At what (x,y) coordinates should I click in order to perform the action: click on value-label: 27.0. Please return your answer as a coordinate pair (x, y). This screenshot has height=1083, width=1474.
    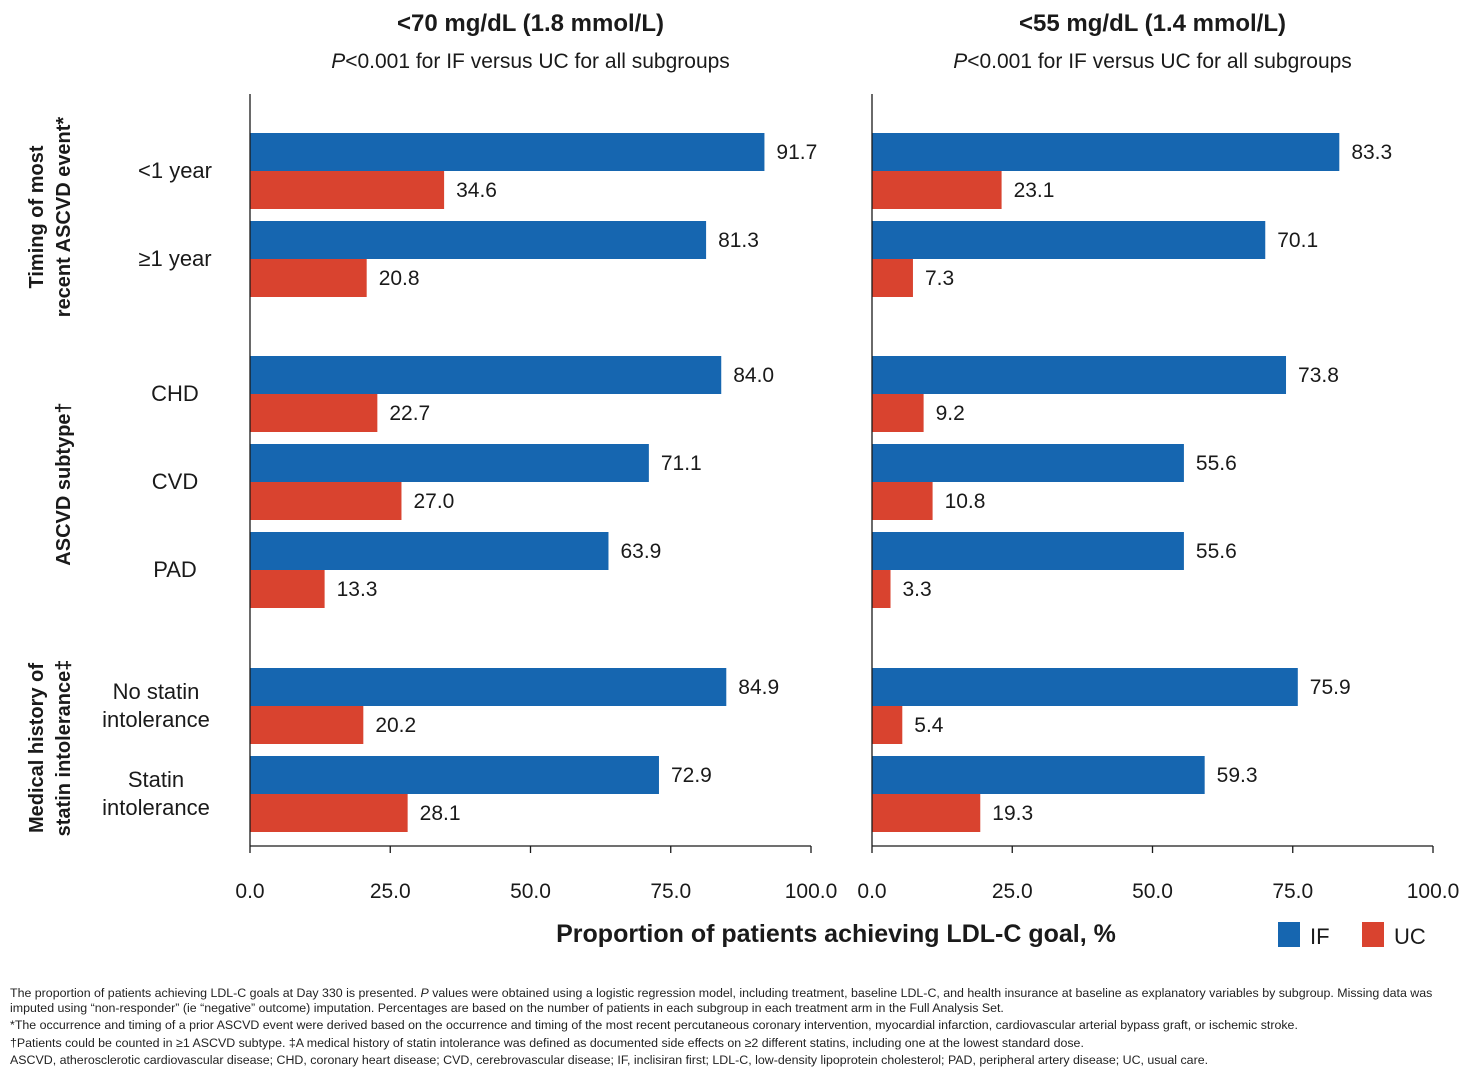
    Looking at the image, I should click on (433, 501).